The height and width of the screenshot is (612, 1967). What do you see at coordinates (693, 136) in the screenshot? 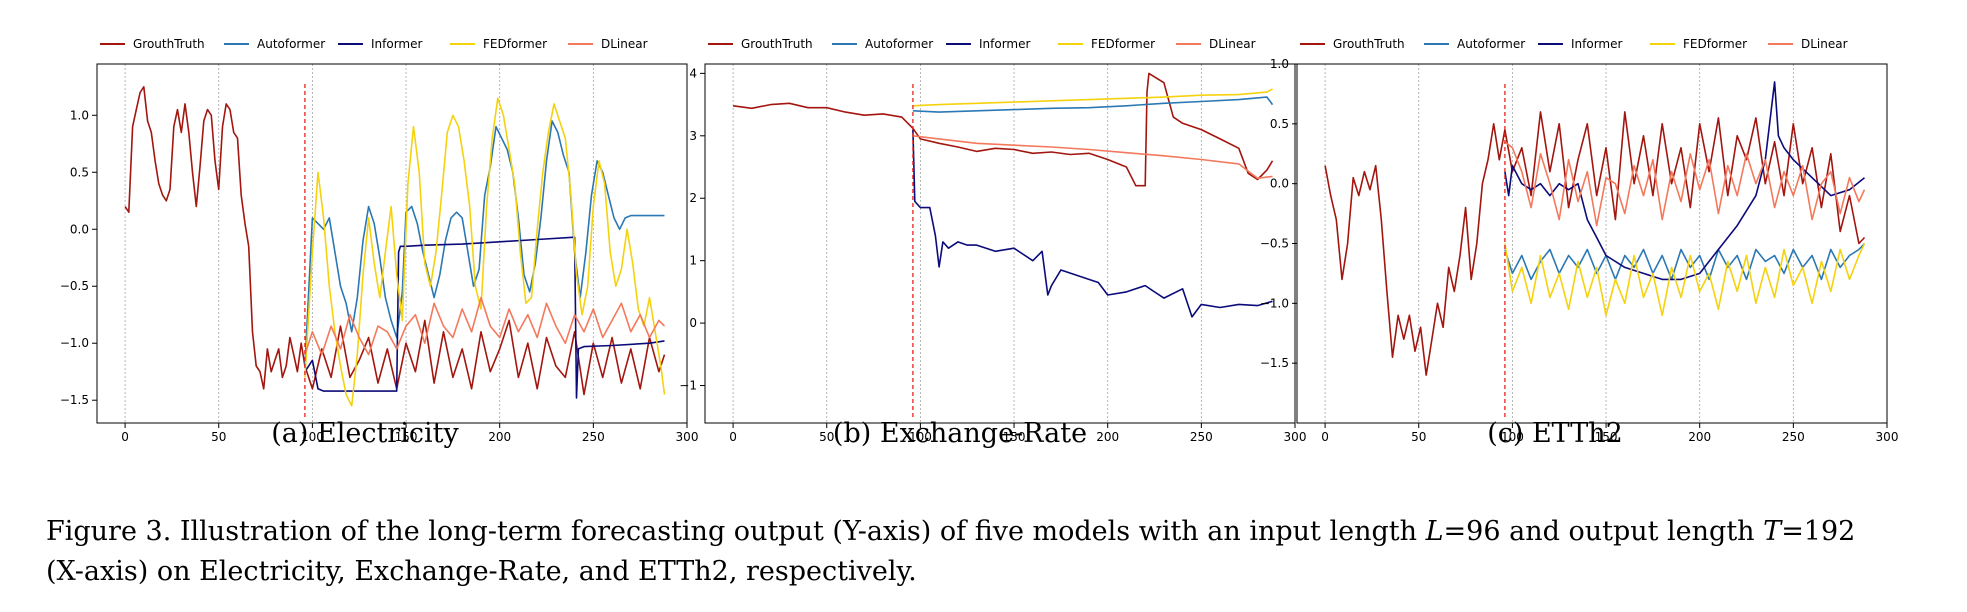
I see `y-tick-label: 3` at bounding box center [693, 136].